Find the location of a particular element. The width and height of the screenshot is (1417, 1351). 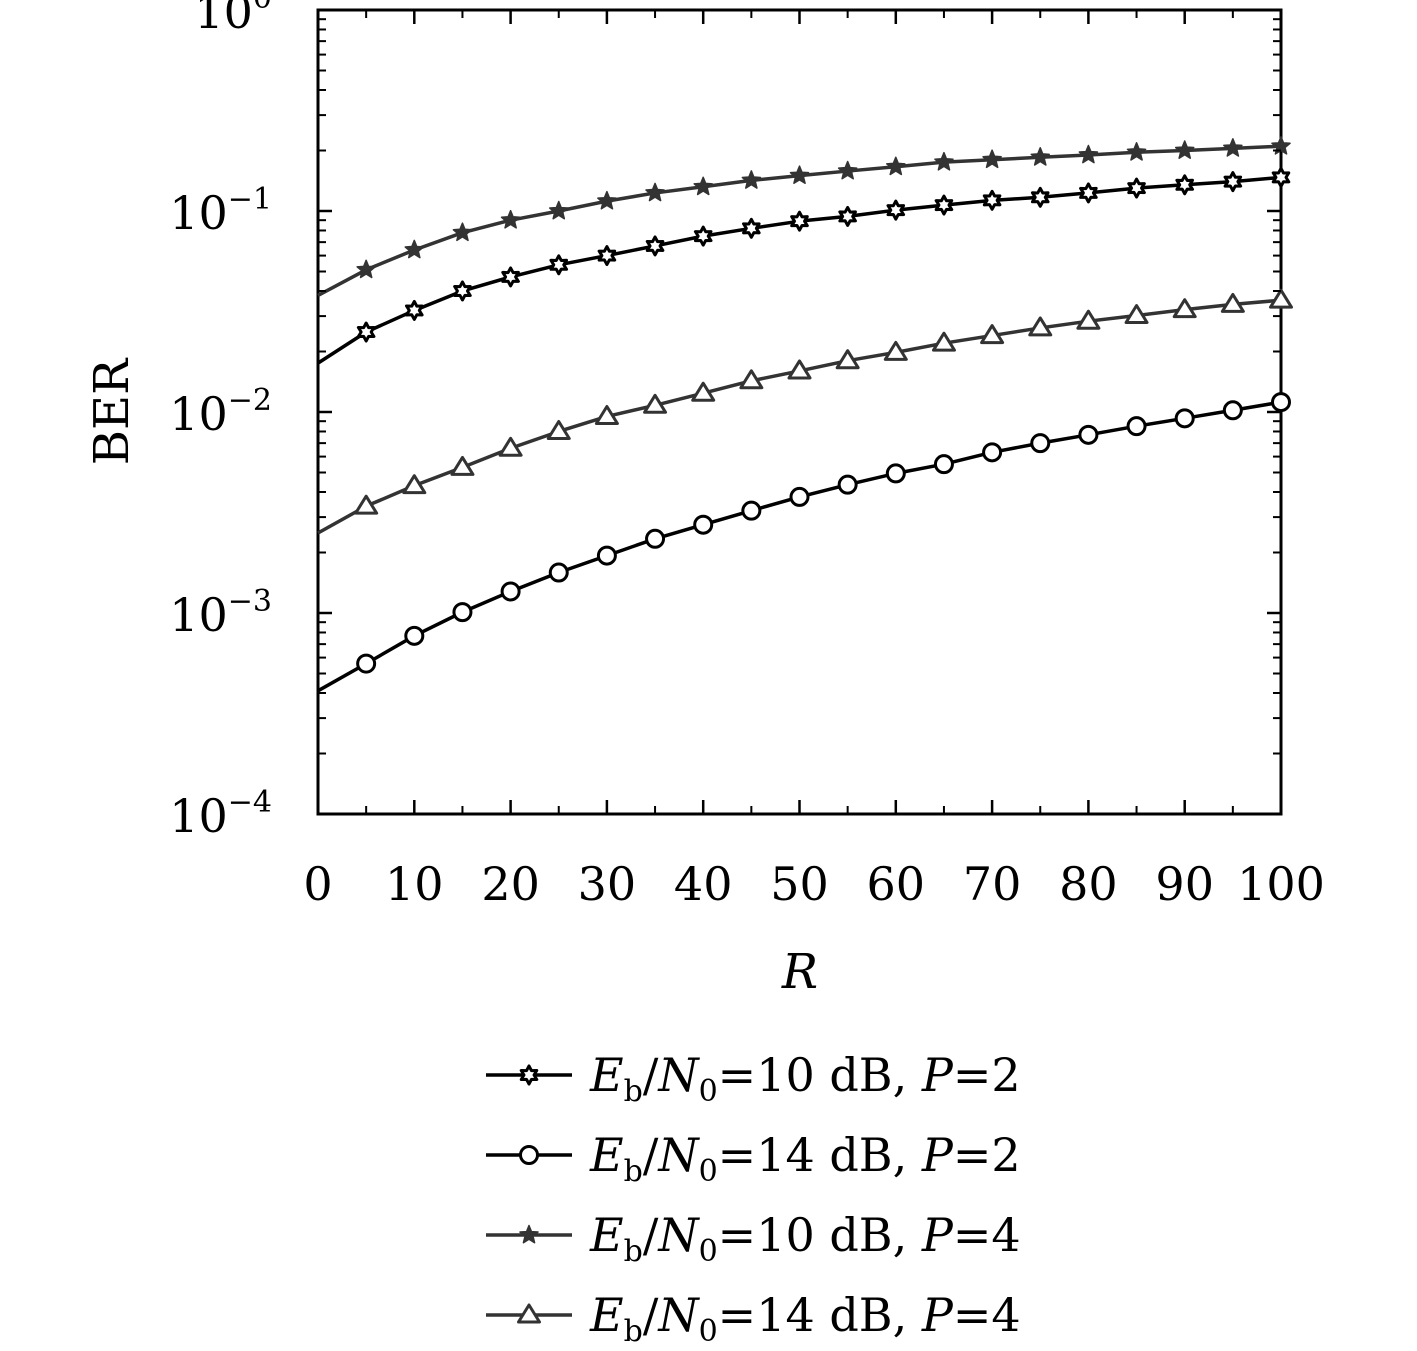

y-tick-label: 10⁻⁴ is located at coordinates (220, 814).